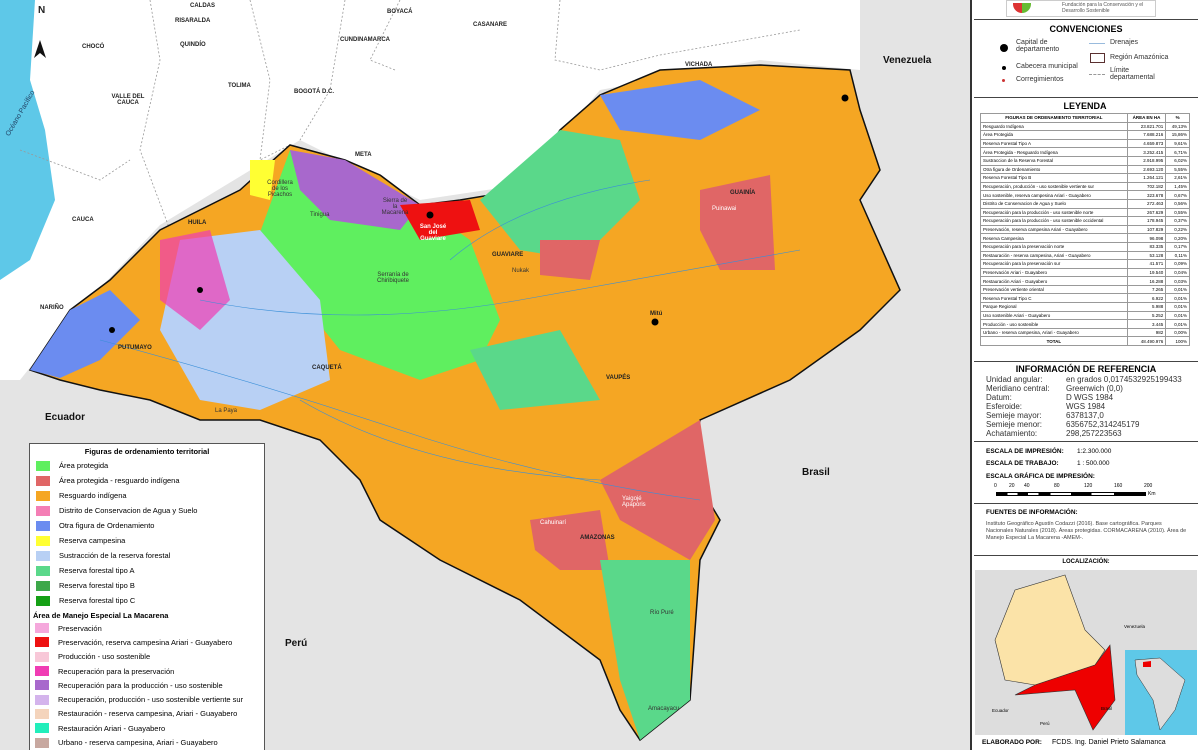 This screenshot has height=750, width=1200. I want to click on total-area: 48.490.976, so click(1146, 341).